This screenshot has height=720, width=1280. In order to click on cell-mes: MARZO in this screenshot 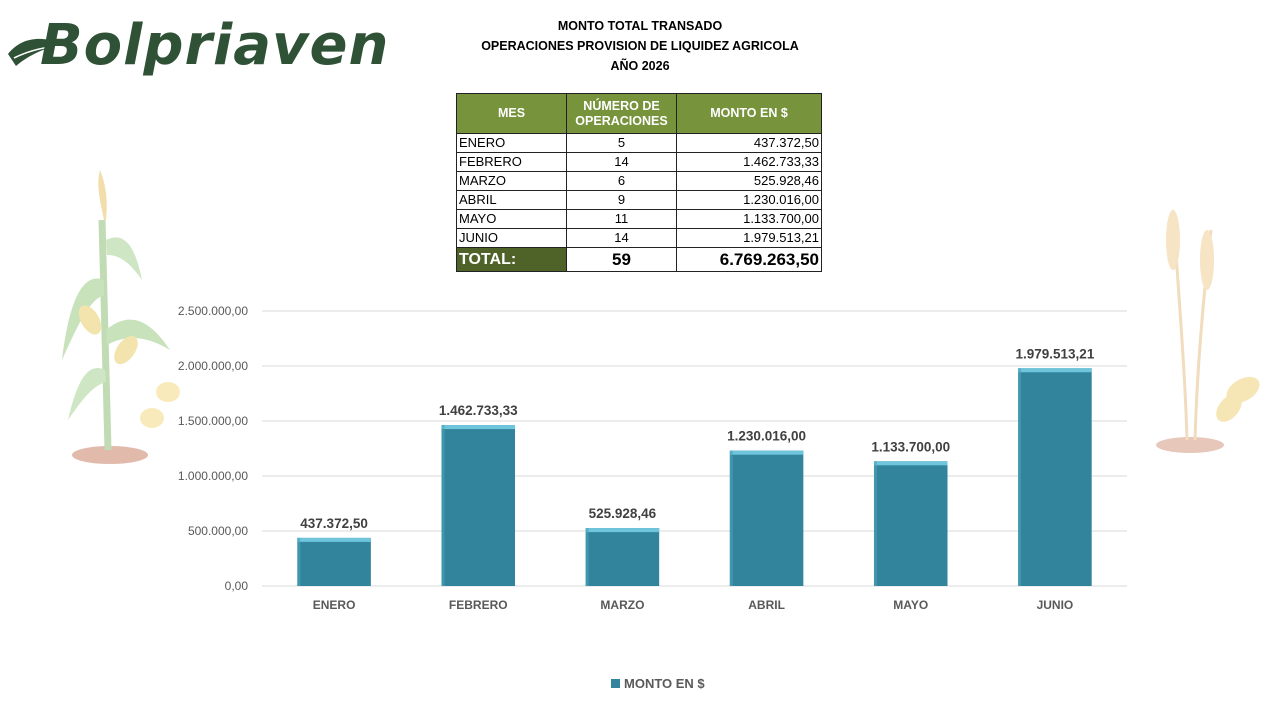, I will do `click(511, 181)`.